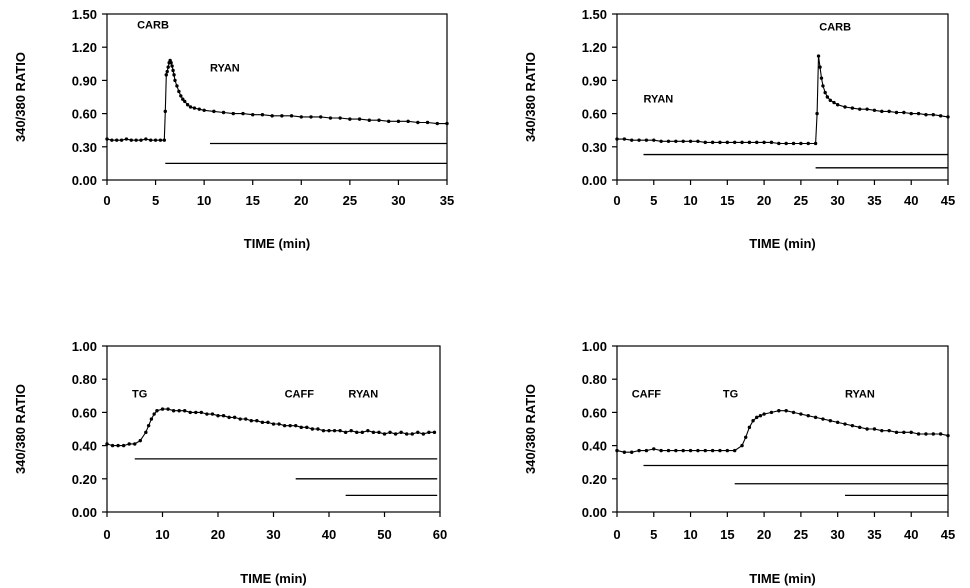 The height and width of the screenshot is (588, 970). What do you see at coordinates (594, 14) in the screenshot?
I see `y-tick-label: 1.50` at bounding box center [594, 14].